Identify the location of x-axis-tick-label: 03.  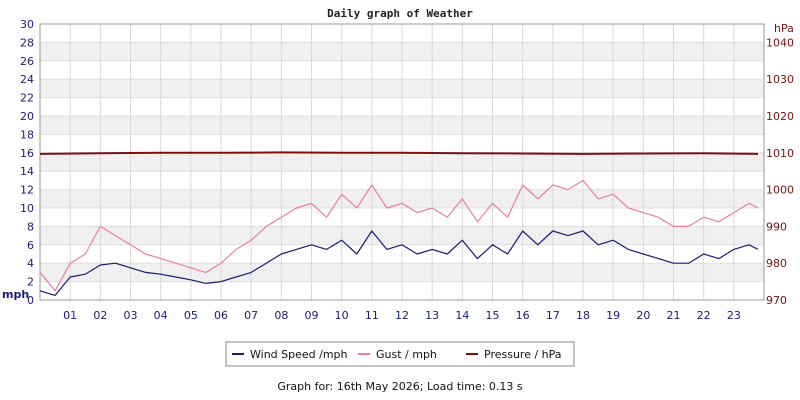
(131, 315).